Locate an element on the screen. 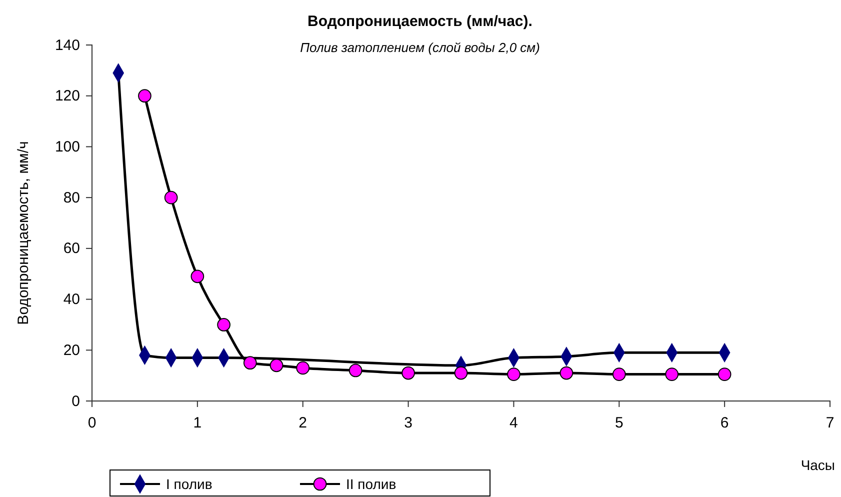  y-tick-label: 80 is located at coordinates (71, 197).